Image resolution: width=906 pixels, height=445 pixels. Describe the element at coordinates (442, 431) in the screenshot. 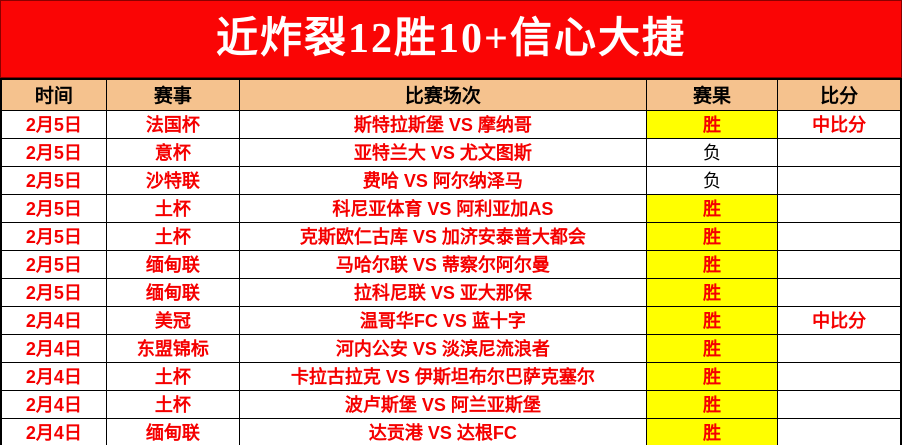

I see `match-cell: 达贡港 VS 达根FC` at that location.